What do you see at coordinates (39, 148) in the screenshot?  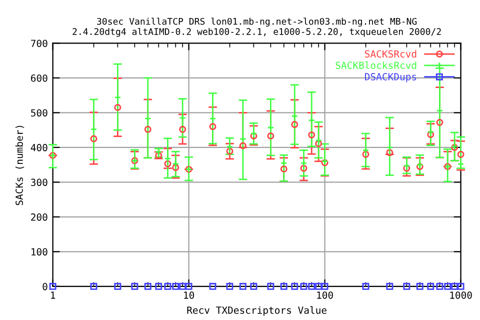 I see `y-tick-label: 400` at bounding box center [39, 148].